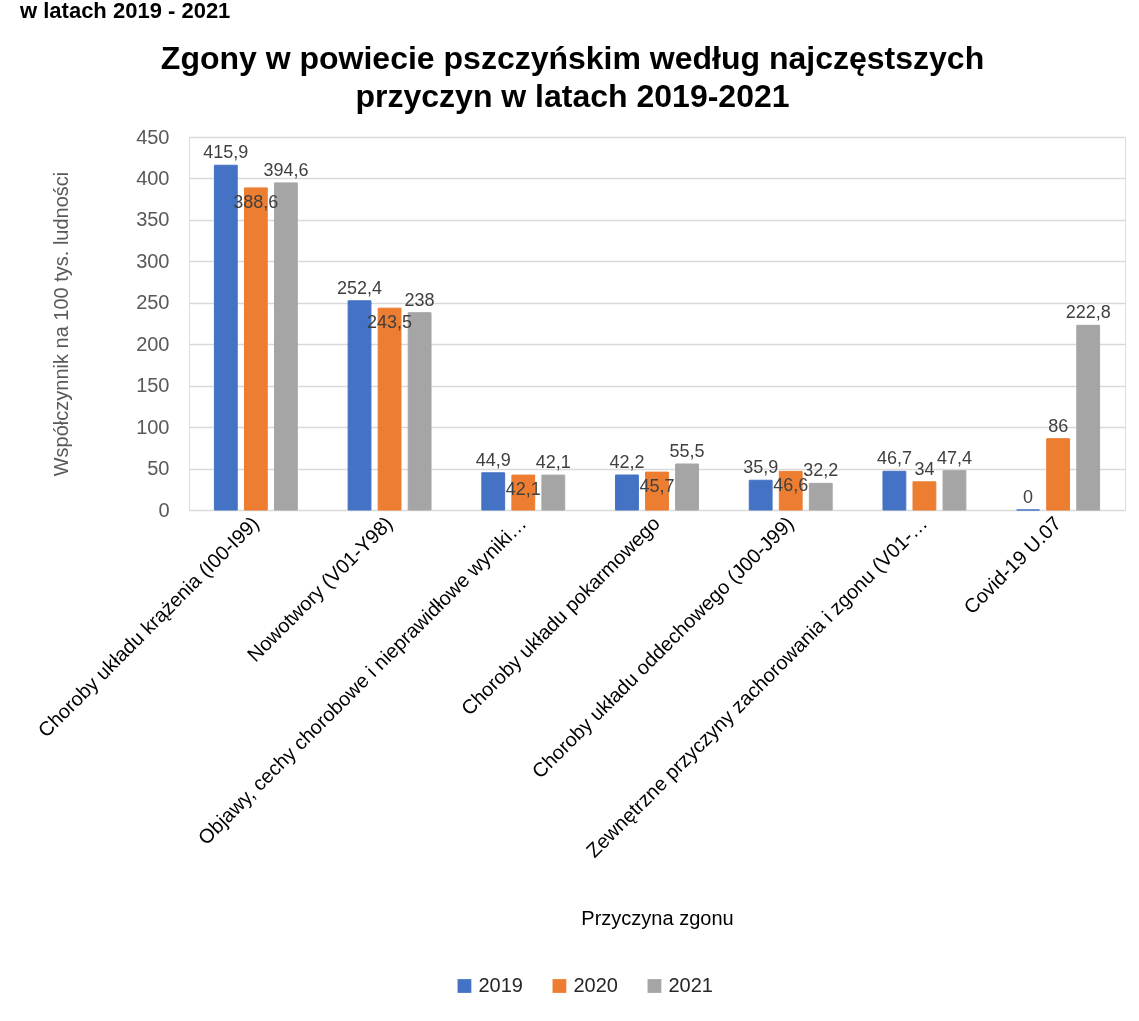 The height and width of the screenshot is (1021, 1139). What do you see at coordinates (153, 260) in the screenshot?
I see `y-tick-label: 300` at bounding box center [153, 260].